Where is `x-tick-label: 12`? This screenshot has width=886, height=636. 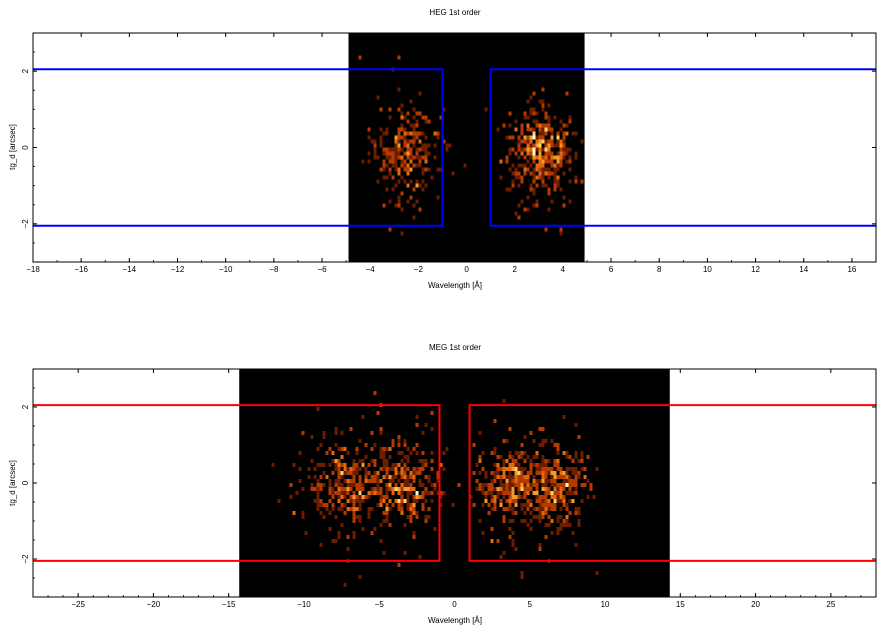 x-tick-label: 12 is located at coordinates (755, 269).